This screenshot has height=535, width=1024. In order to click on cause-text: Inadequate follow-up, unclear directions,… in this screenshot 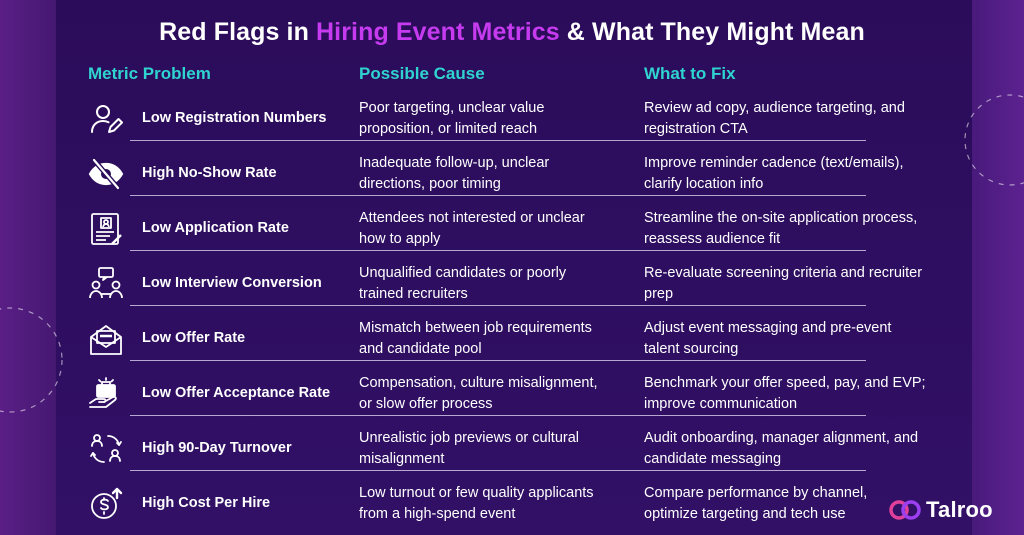, I will do `click(454, 173)`.